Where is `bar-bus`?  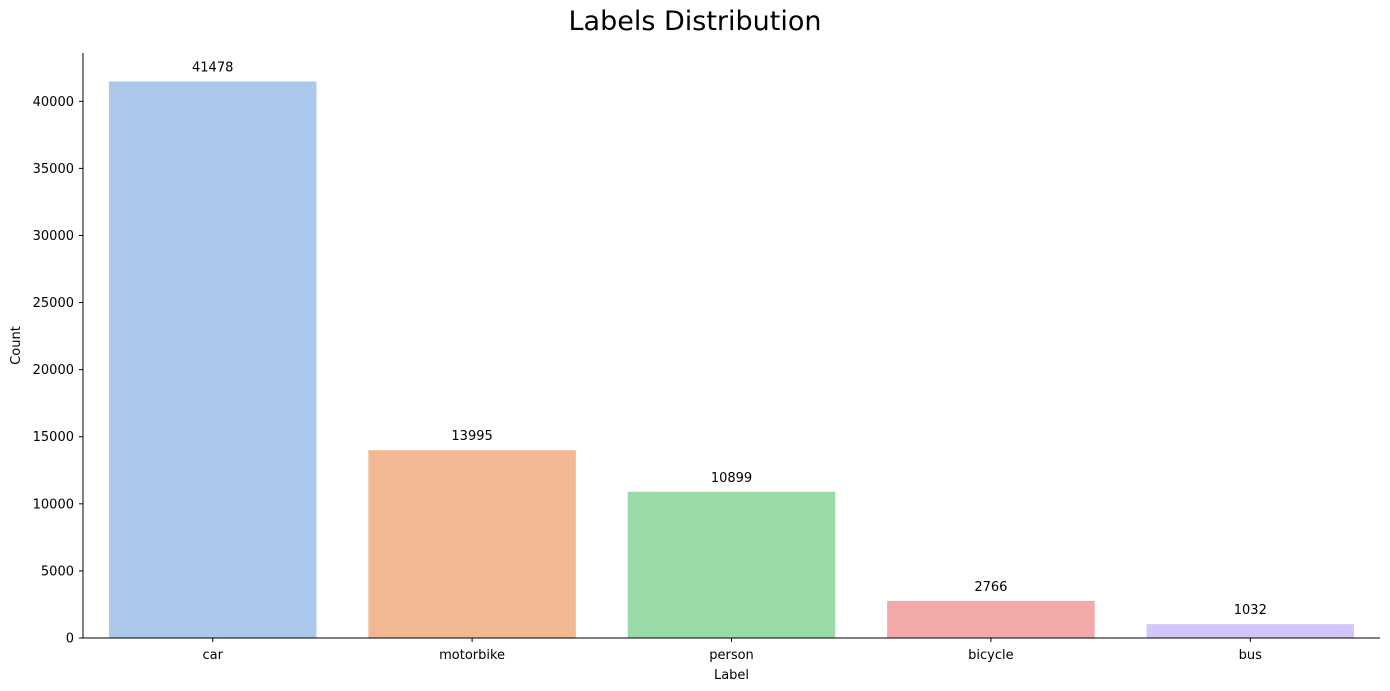
bar-bus is located at coordinates (1250, 631).